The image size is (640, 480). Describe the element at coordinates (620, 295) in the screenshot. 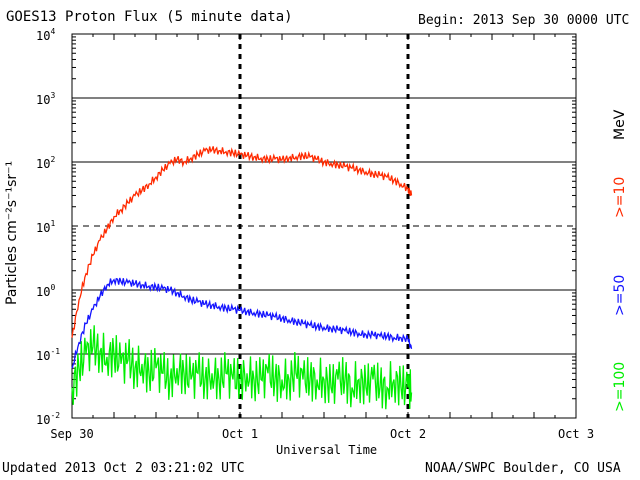

I see `series-label-2: >=50` at that location.